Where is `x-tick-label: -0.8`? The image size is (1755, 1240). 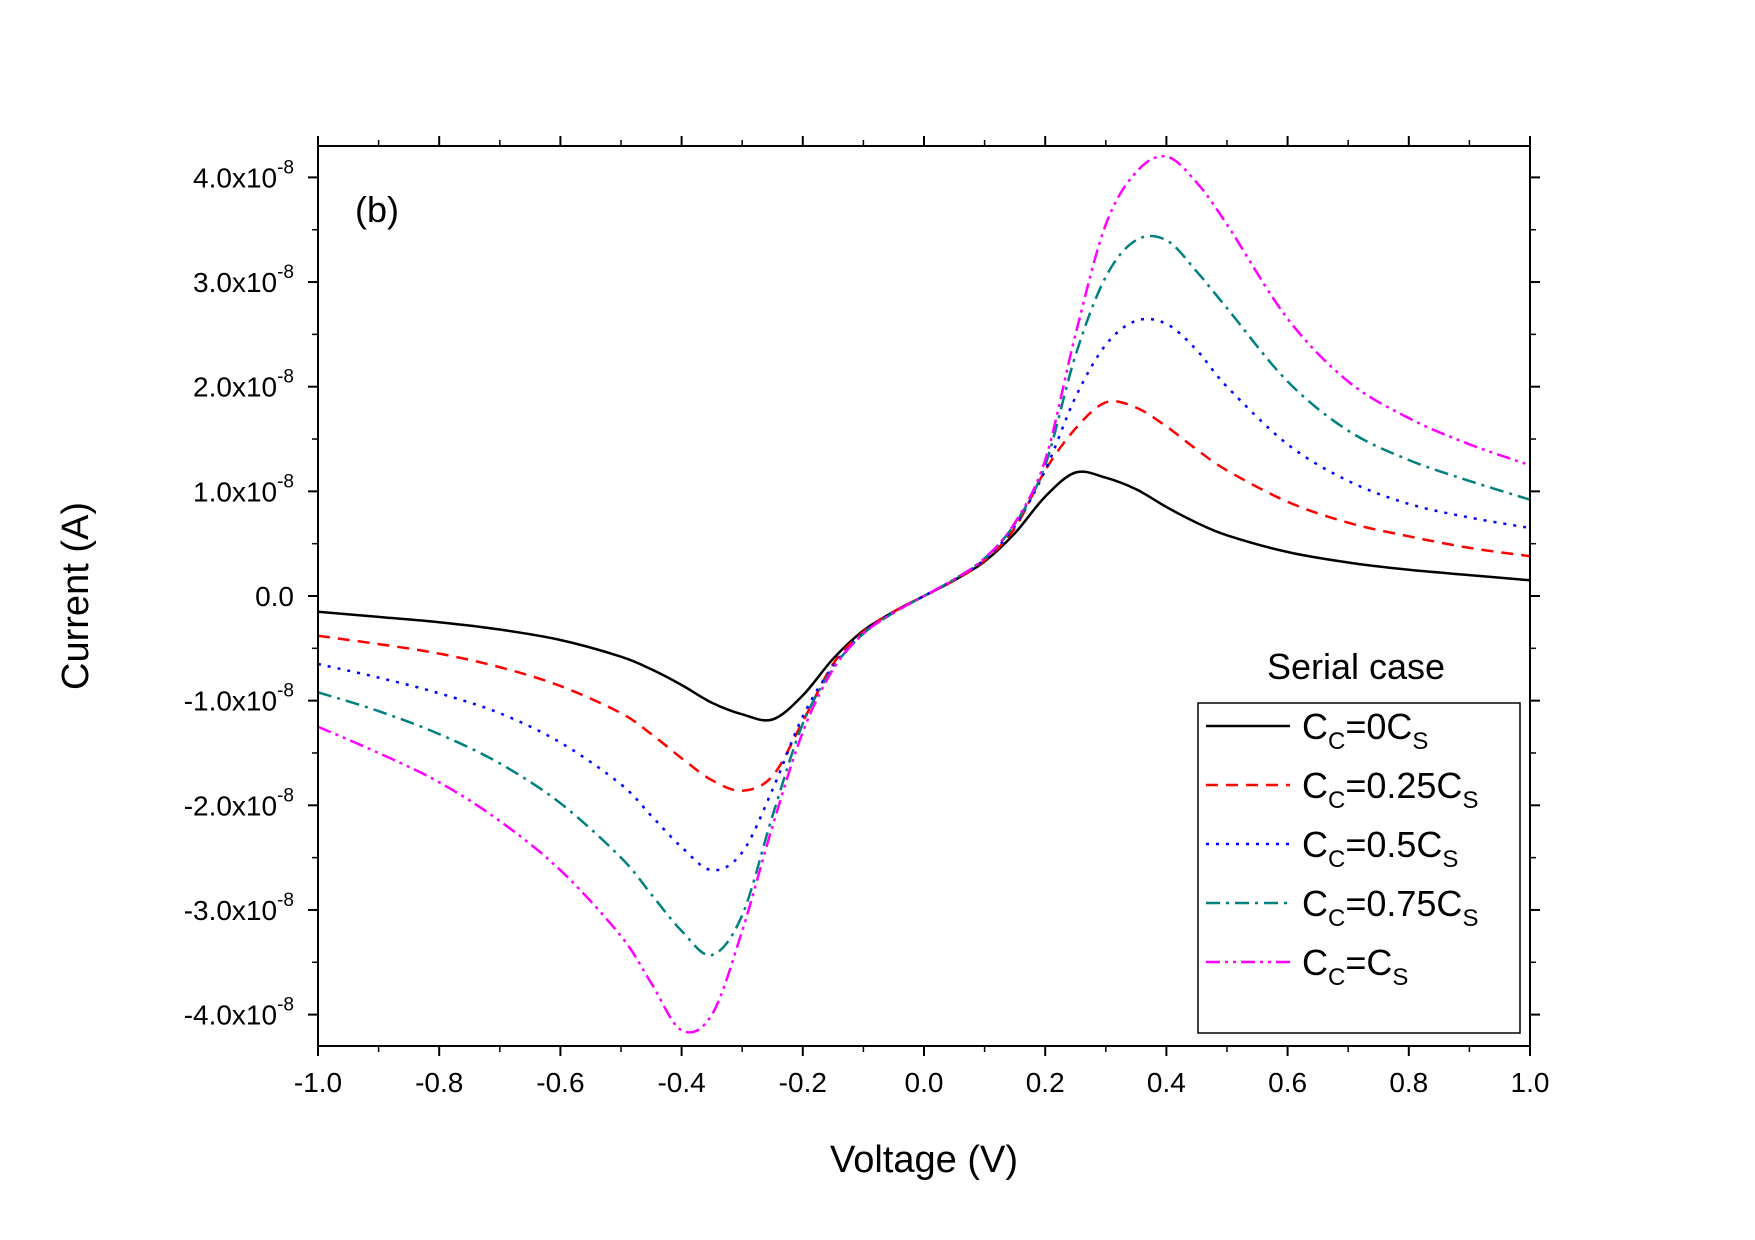 x-tick-label: -0.8 is located at coordinates (439, 1082).